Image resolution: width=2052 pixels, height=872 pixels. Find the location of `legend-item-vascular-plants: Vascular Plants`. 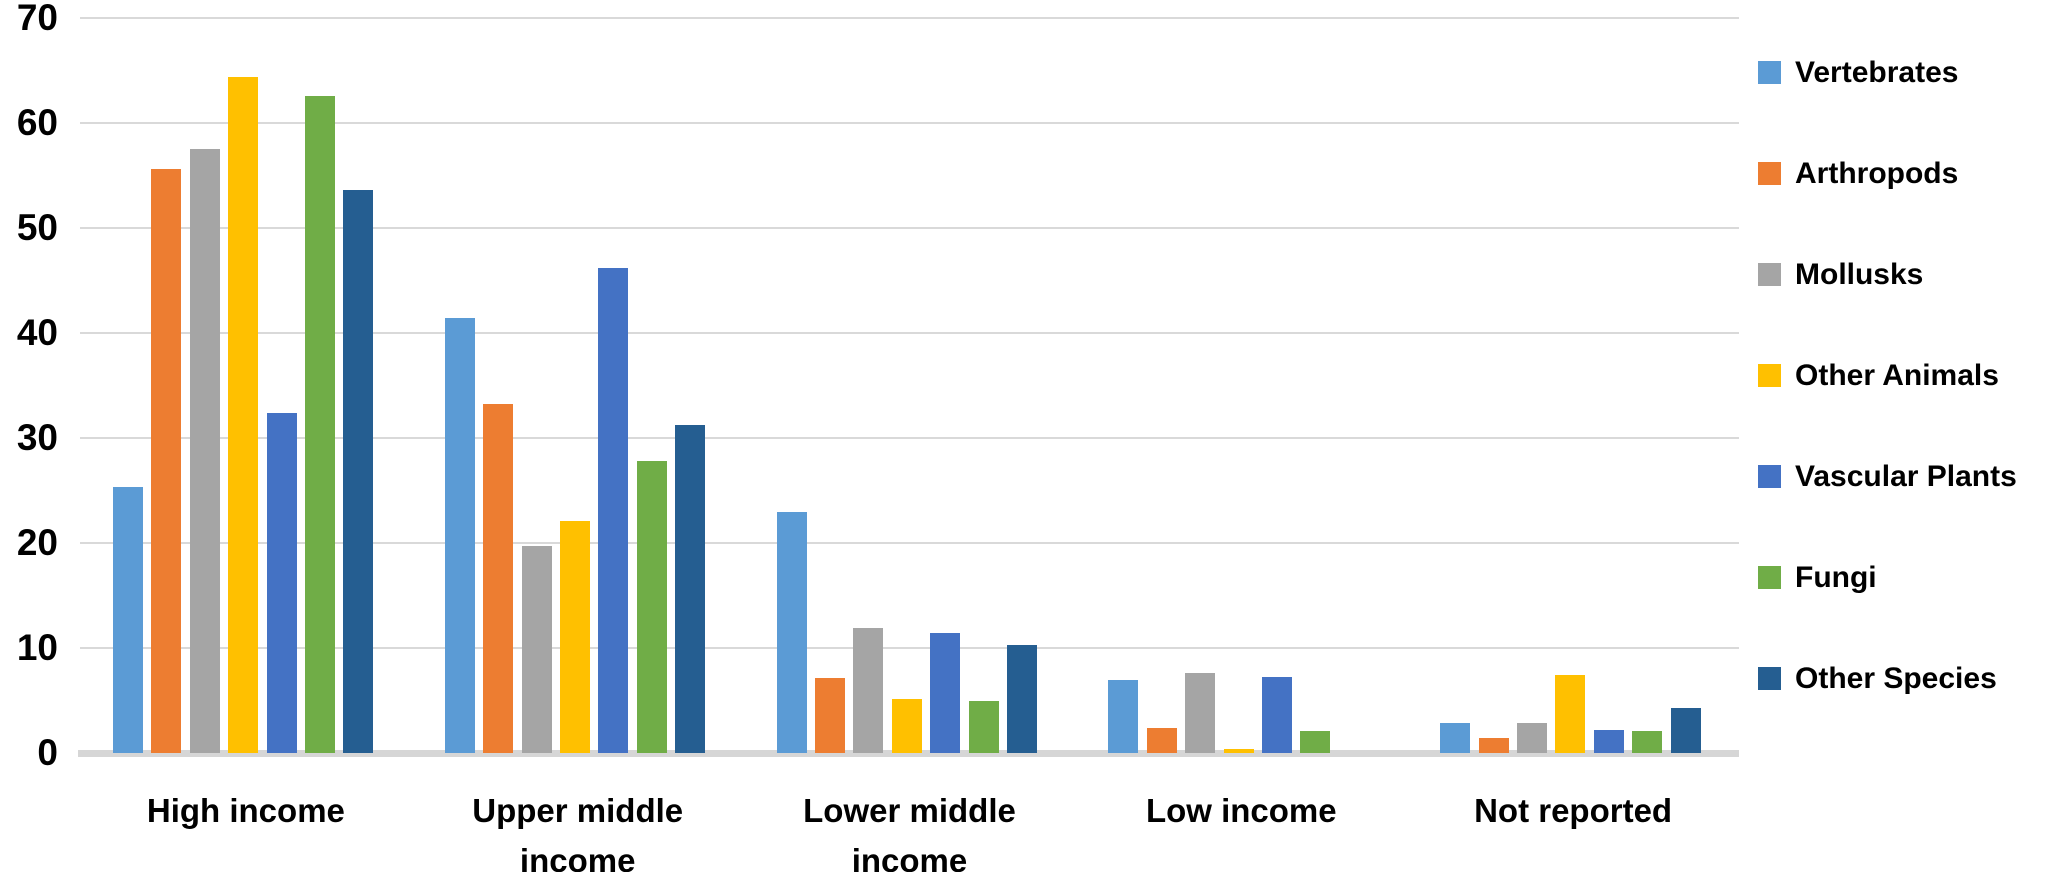

legend-item-vascular-plants: Vascular Plants is located at coordinates (1887, 476).